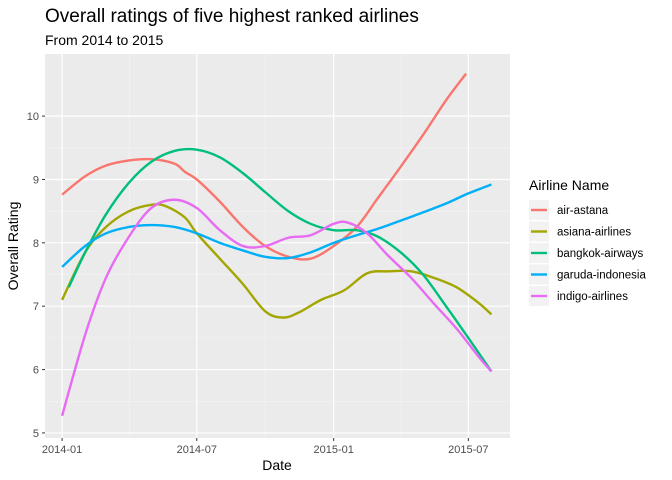 The width and height of the screenshot is (672, 480). Describe the element at coordinates (36, 180) in the screenshot. I see `y-tick-label: 9` at that location.